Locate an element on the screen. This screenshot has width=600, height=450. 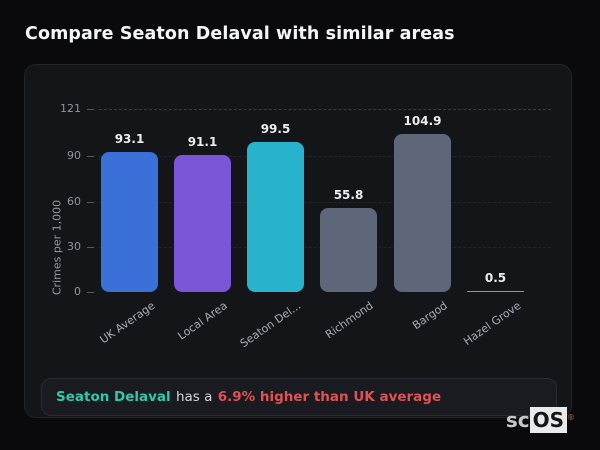
x-axis-label-local-area: Local Area is located at coordinates (202, 321).